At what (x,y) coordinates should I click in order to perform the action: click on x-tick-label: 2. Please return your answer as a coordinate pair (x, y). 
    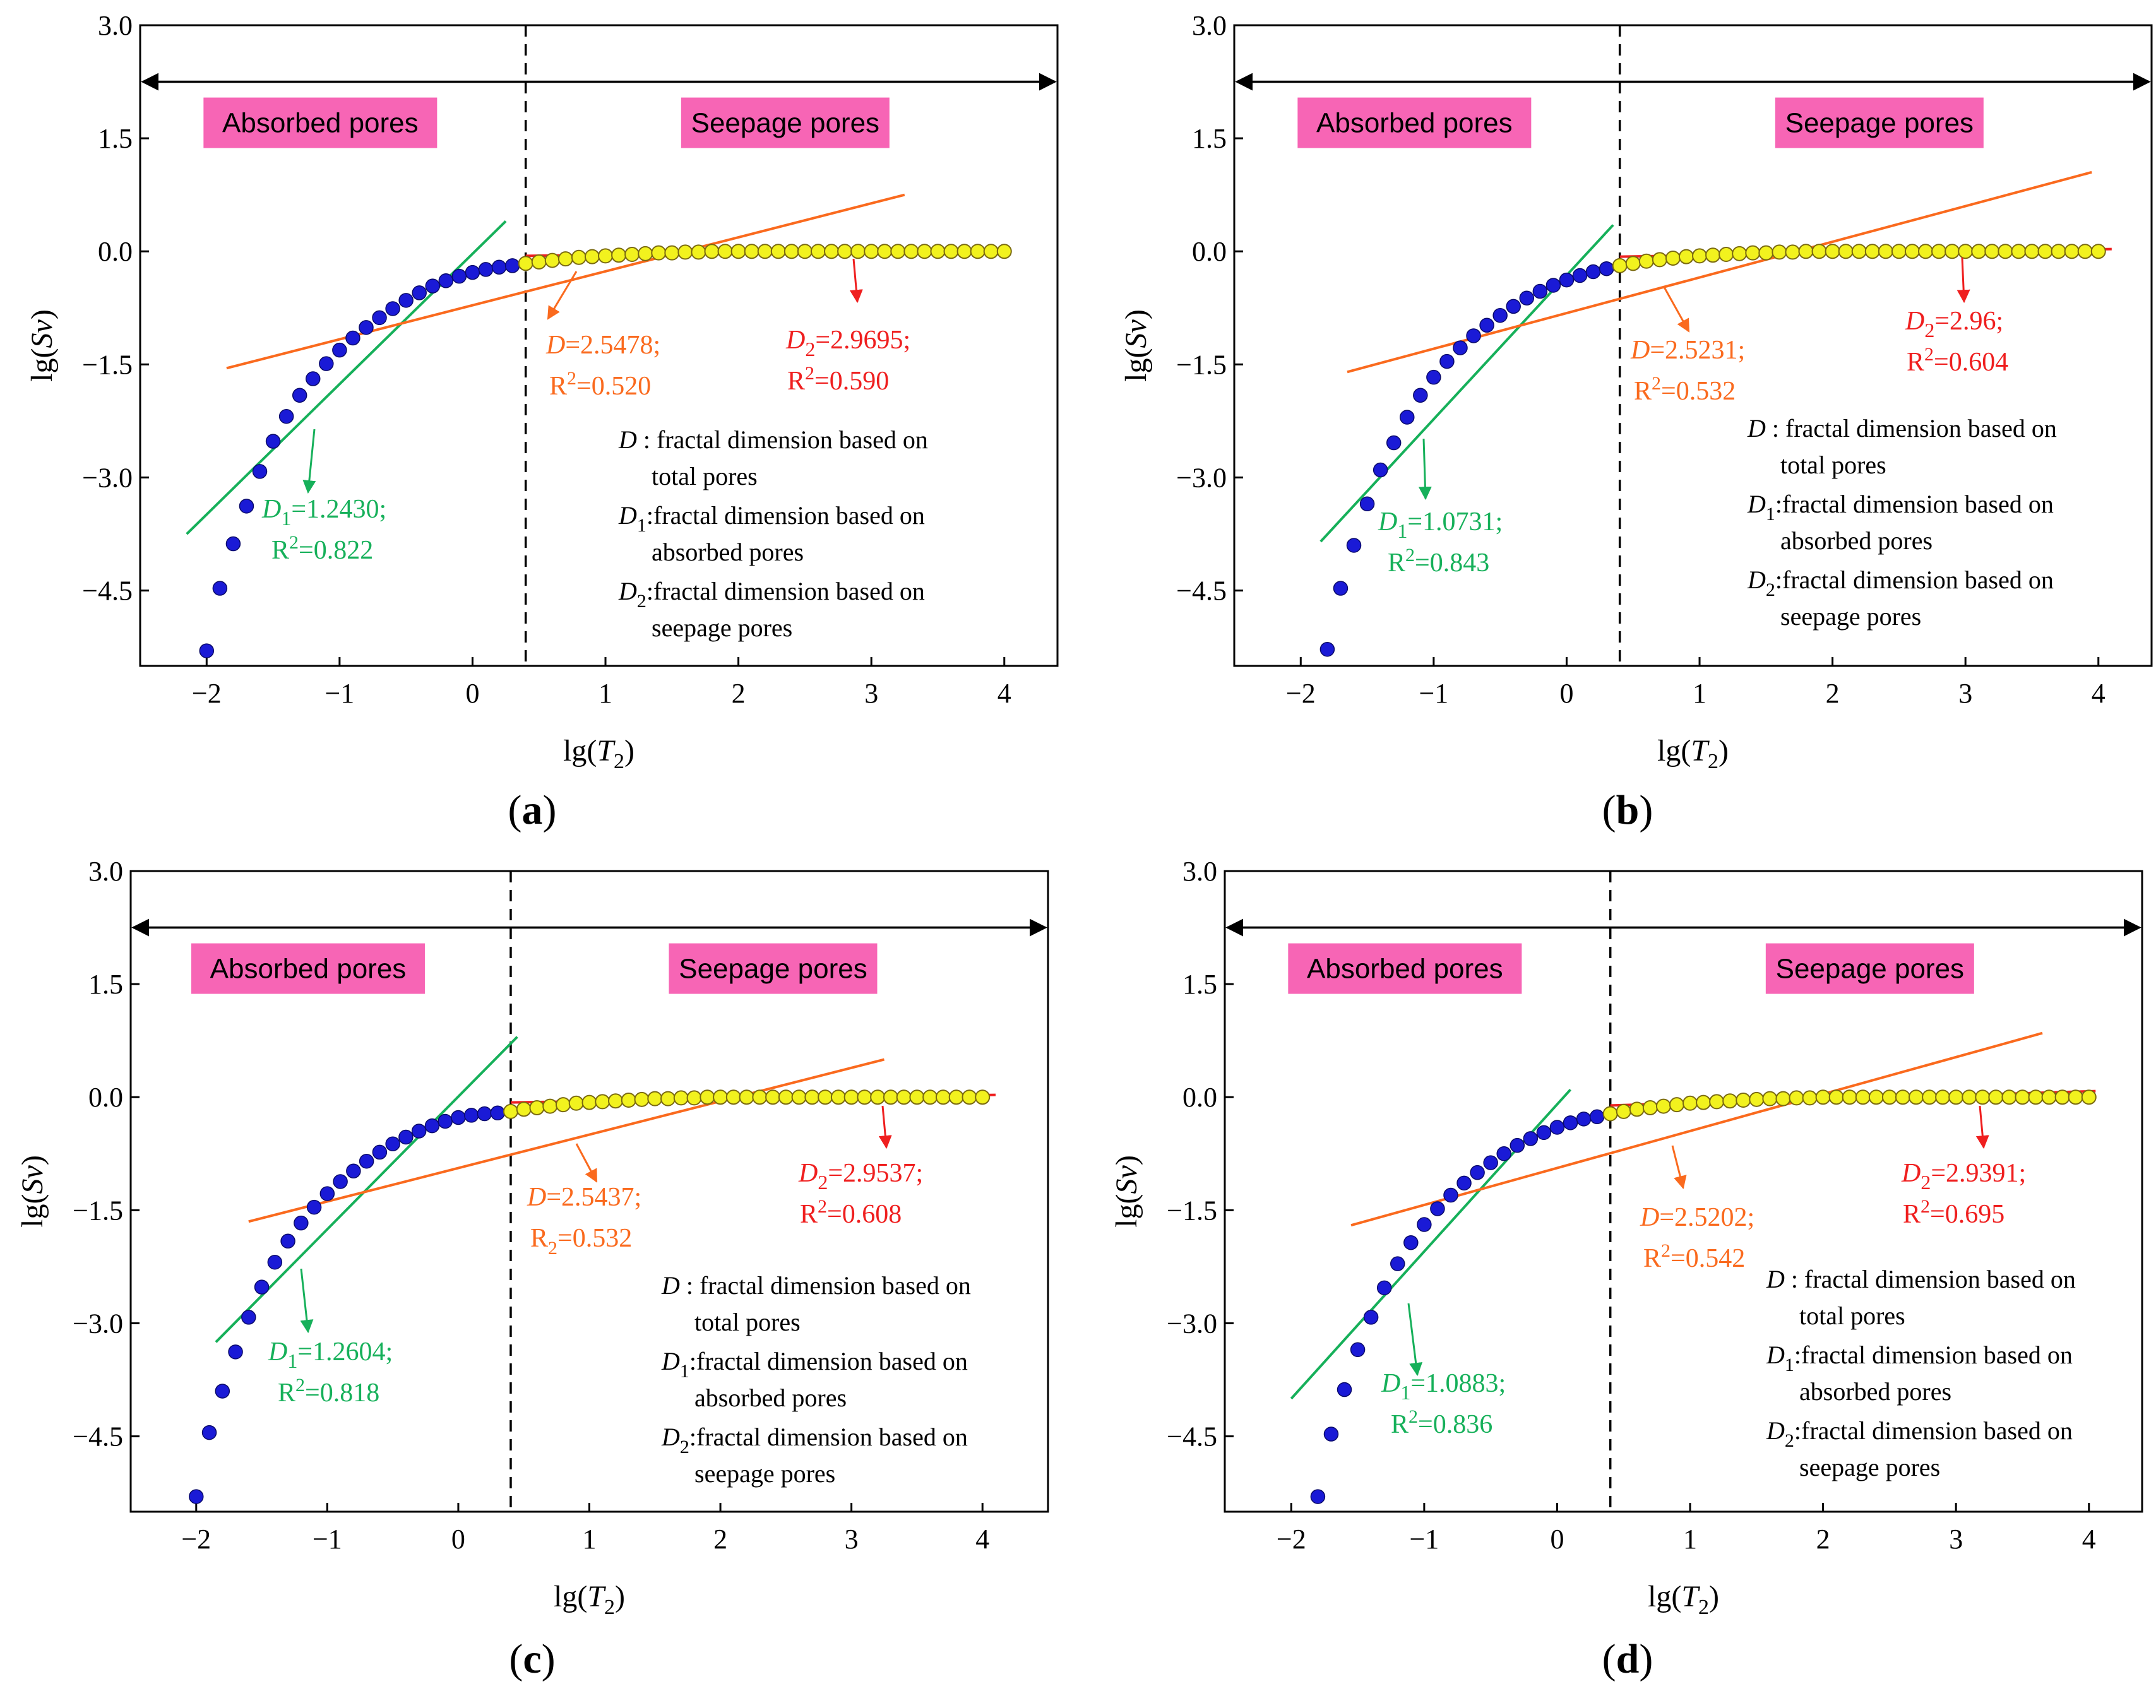
    Looking at the image, I should click on (1833, 693).